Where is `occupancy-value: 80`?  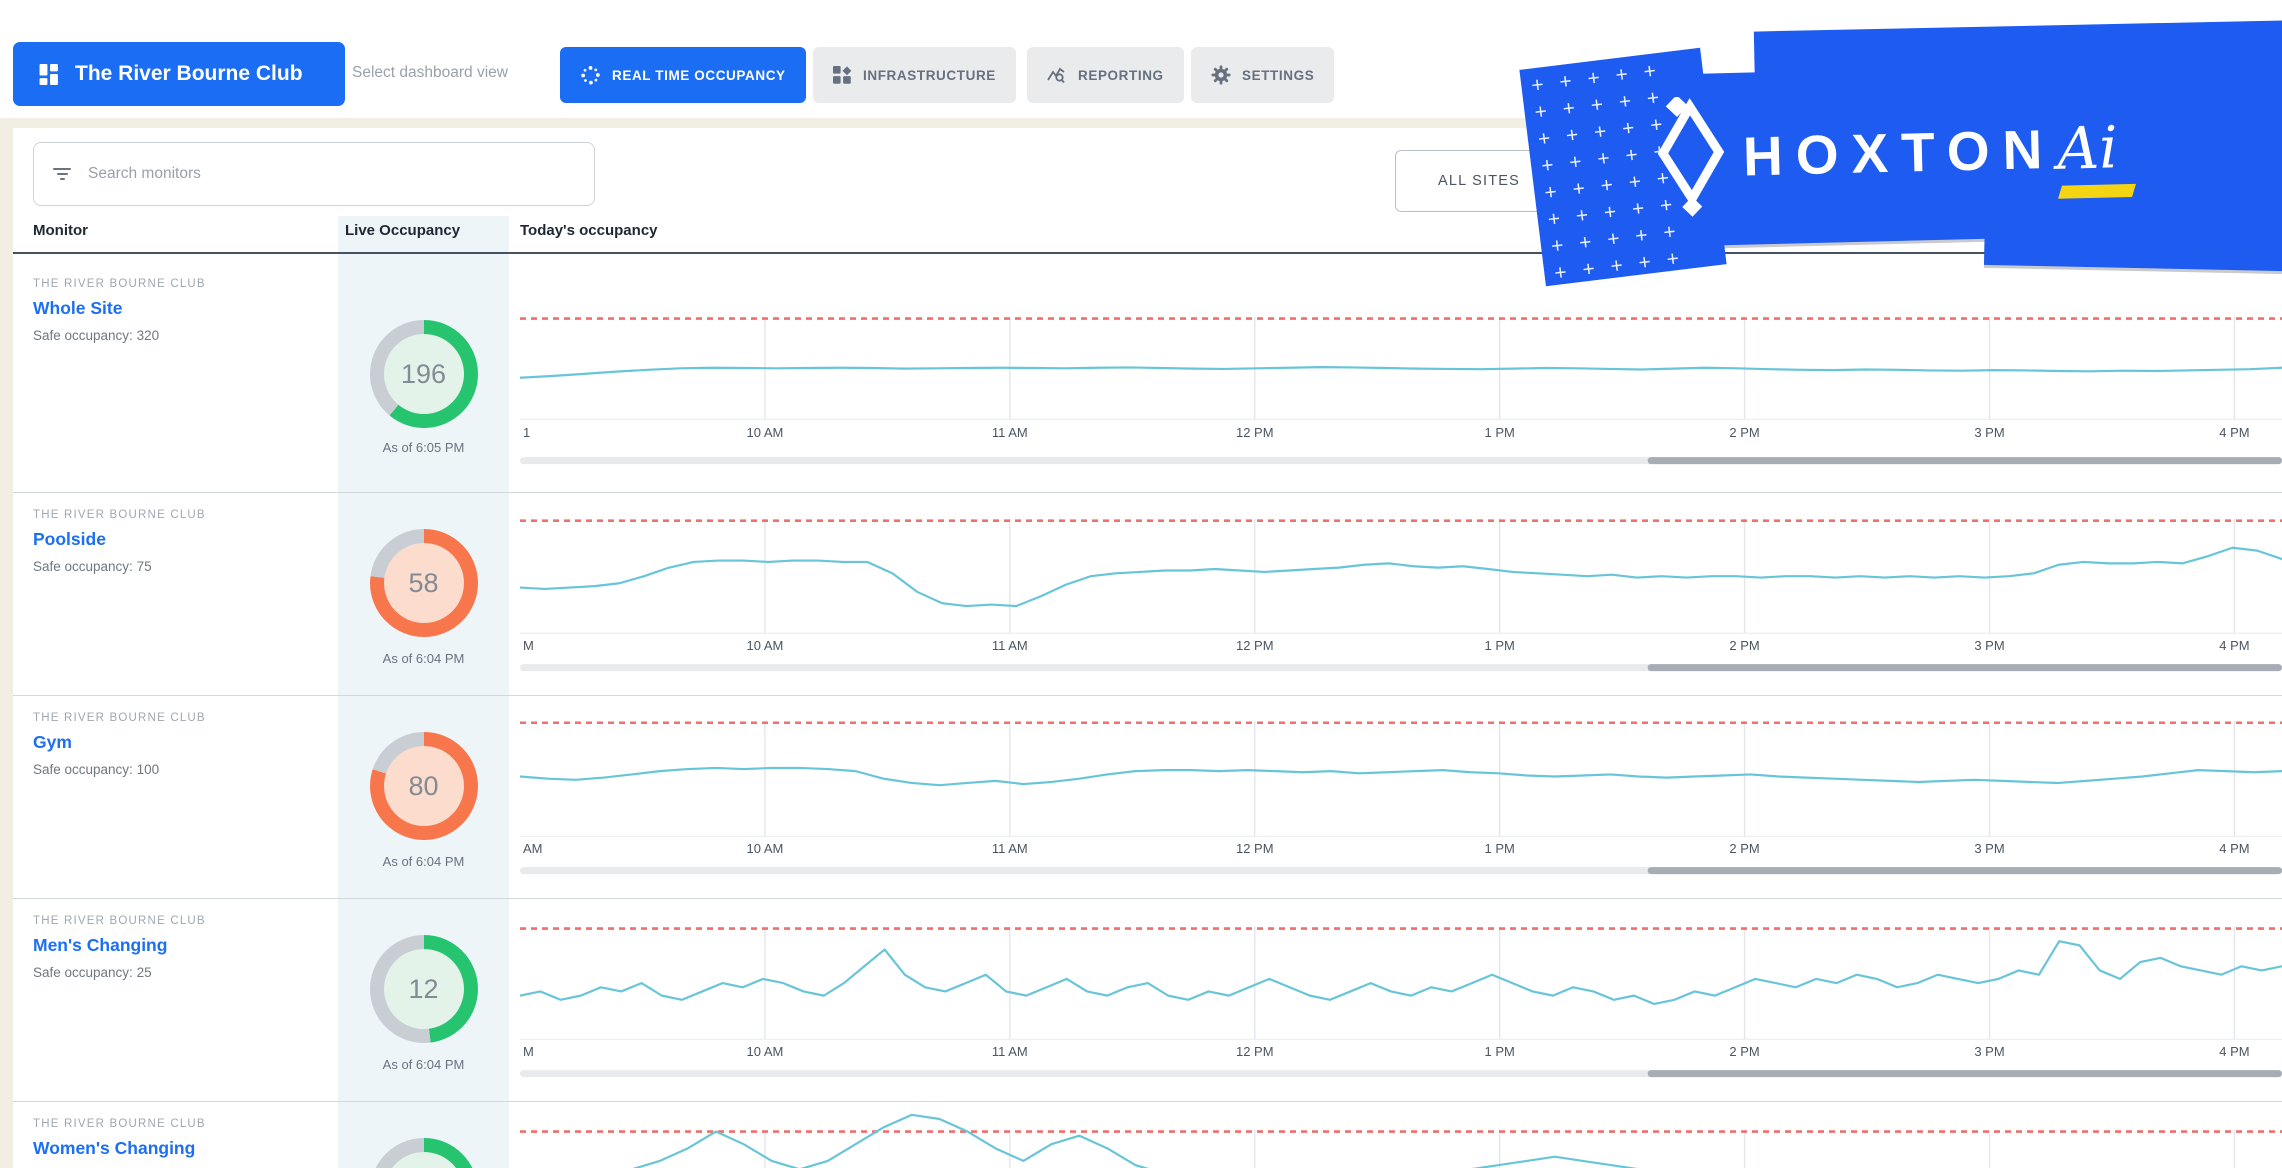 occupancy-value: 80 is located at coordinates (423, 786).